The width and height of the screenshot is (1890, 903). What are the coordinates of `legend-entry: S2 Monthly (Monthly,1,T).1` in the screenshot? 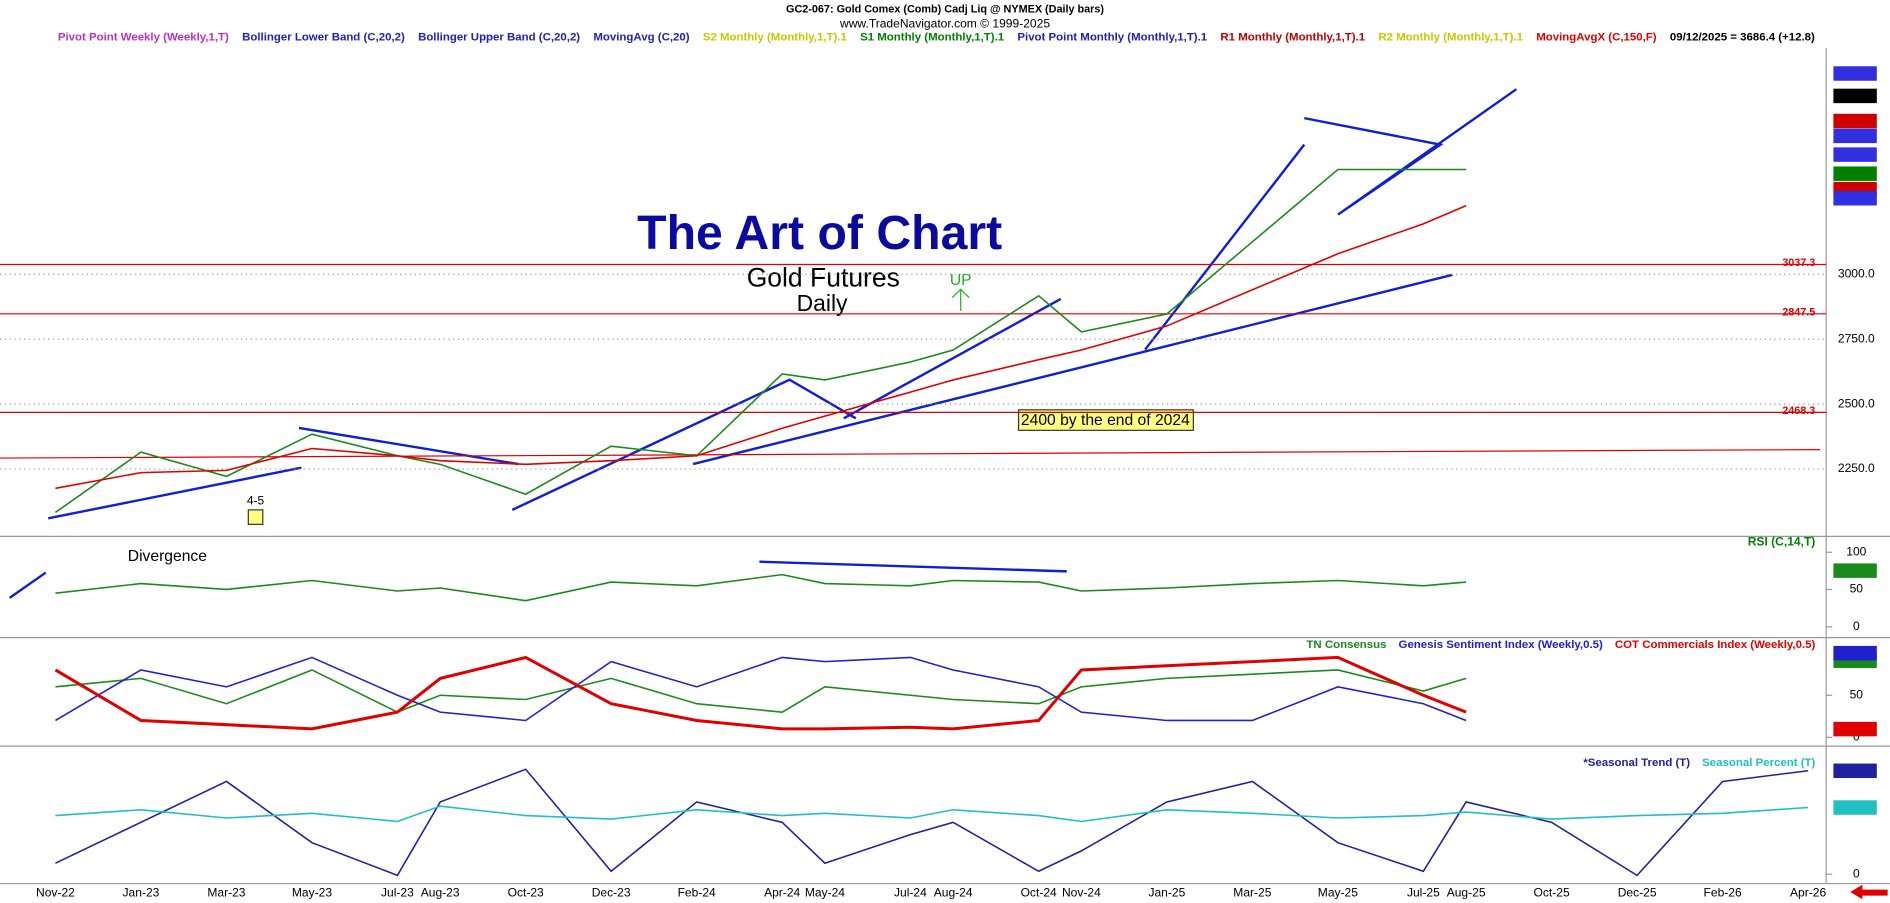 It's located at (775, 37).